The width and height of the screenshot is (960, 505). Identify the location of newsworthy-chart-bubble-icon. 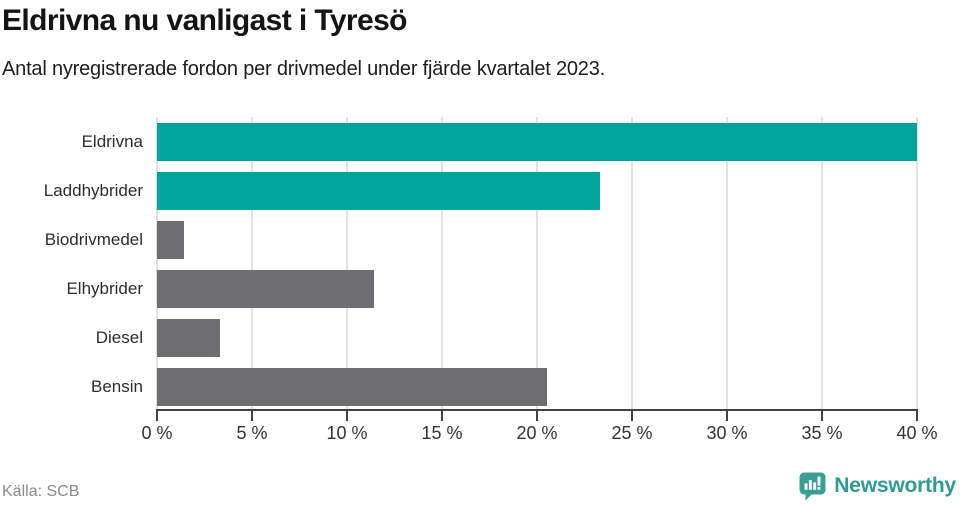
(812, 486).